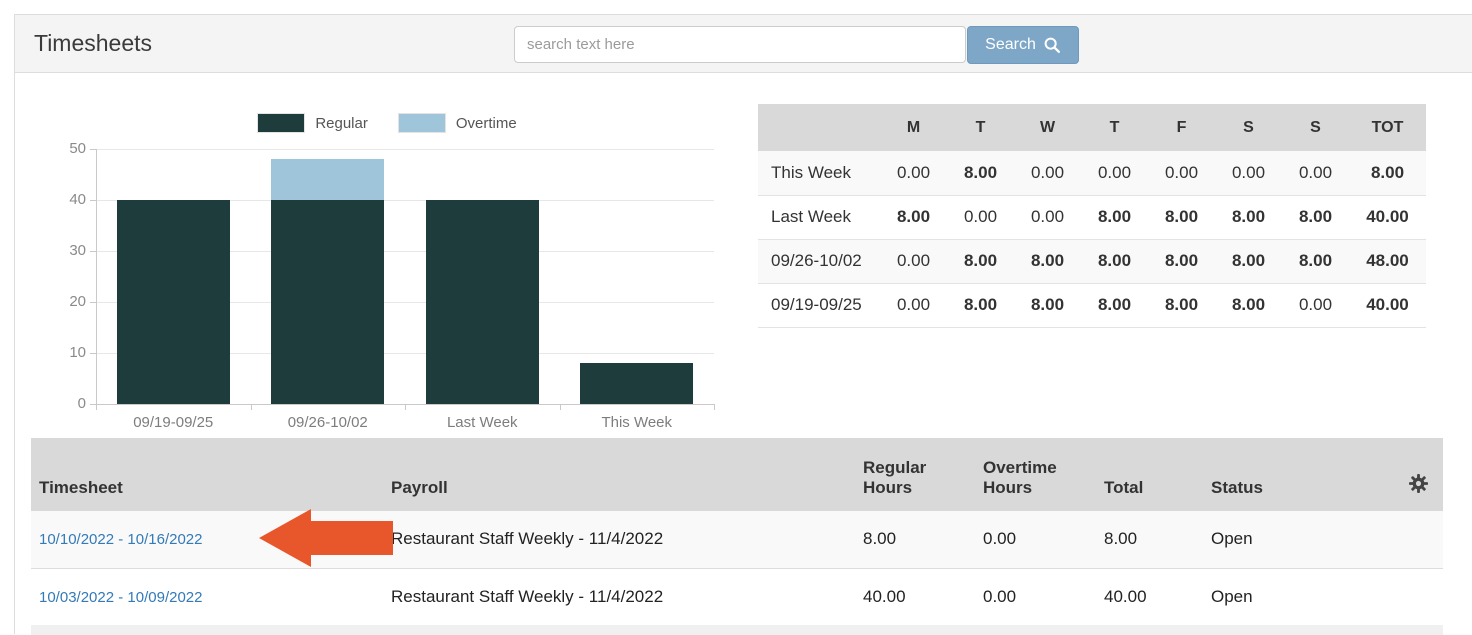 The height and width of the screenshot is (635, 1472). Describe the element at coordinates (326, 538) in the screenshot. I see `annotation-arrow-icon` at that location.